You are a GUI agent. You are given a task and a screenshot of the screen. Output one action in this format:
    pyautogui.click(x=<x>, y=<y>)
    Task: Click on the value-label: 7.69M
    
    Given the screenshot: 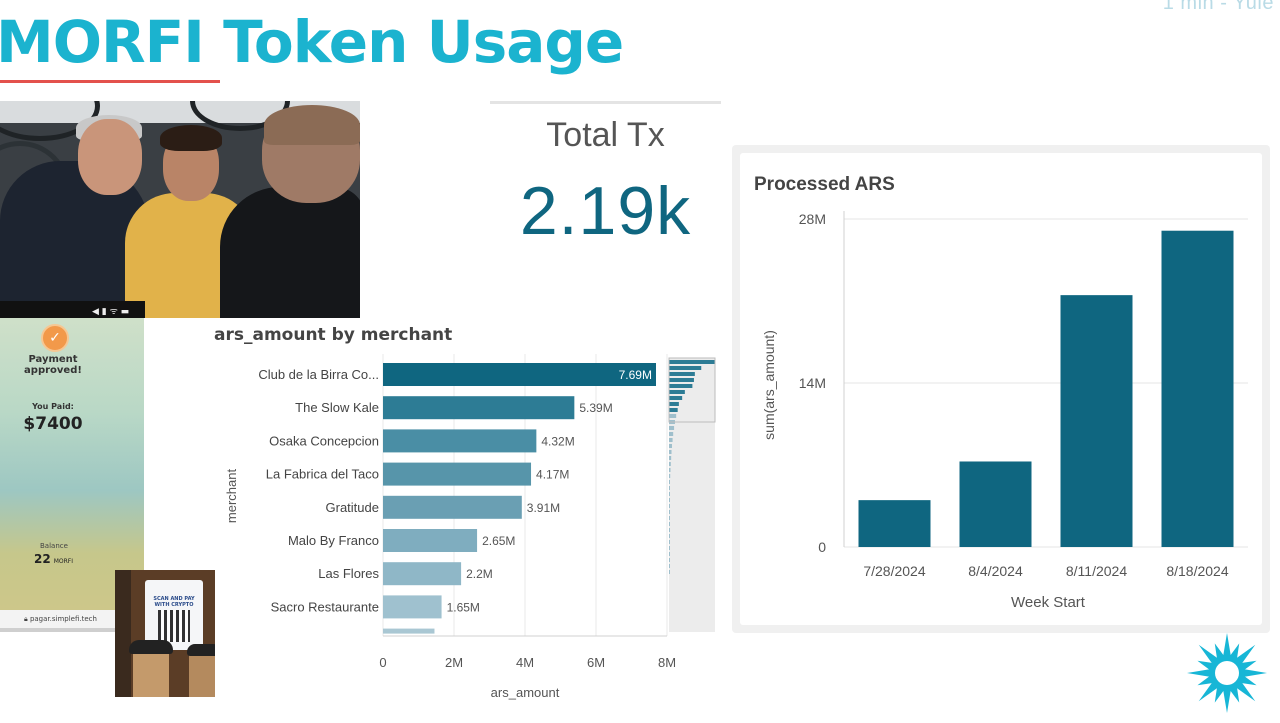 What is the action you would take?
    pyautogui.click(x=635, y=375)
    